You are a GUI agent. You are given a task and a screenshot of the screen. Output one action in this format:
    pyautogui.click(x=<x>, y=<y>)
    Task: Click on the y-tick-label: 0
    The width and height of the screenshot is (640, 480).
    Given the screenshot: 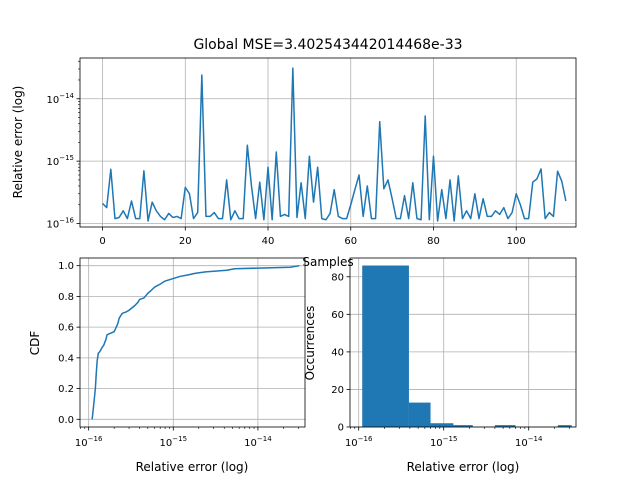 What is the action you would take?
    pyautogui.click(x=341, y=428)
    